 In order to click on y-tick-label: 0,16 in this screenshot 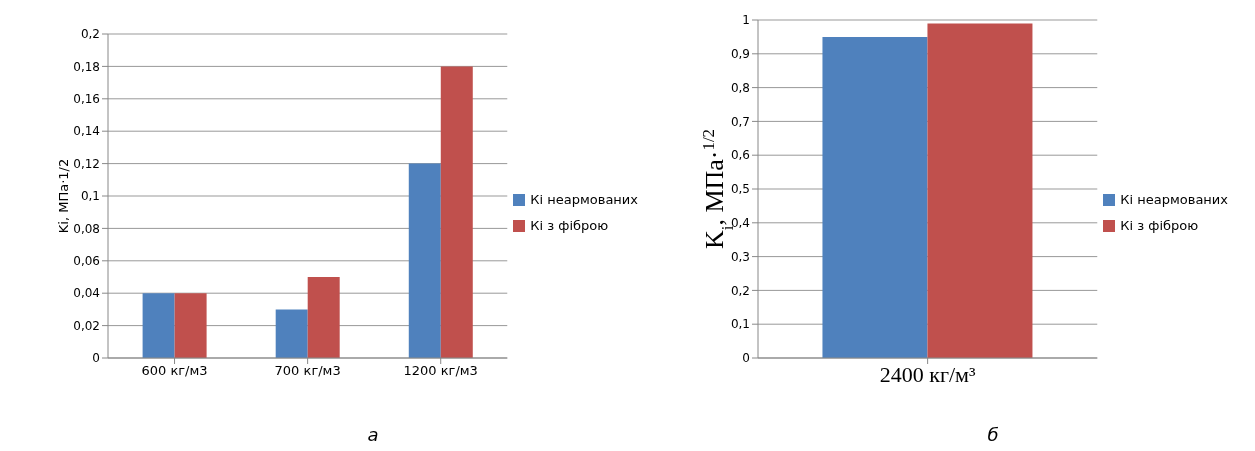, I will do `click(86, 99)`.